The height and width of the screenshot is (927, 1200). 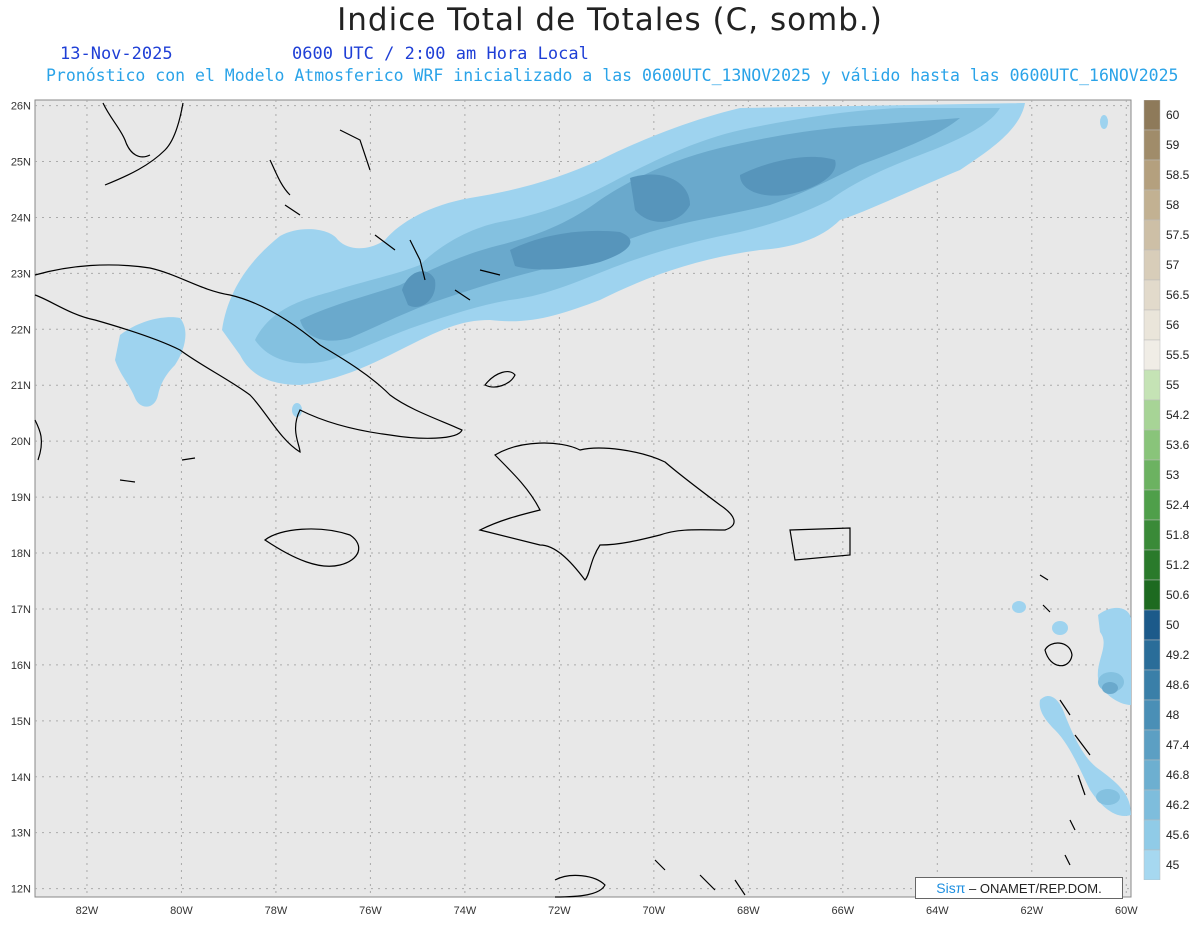 I want to click on lon-tick-label: 70W, so click(x=654, y=911).